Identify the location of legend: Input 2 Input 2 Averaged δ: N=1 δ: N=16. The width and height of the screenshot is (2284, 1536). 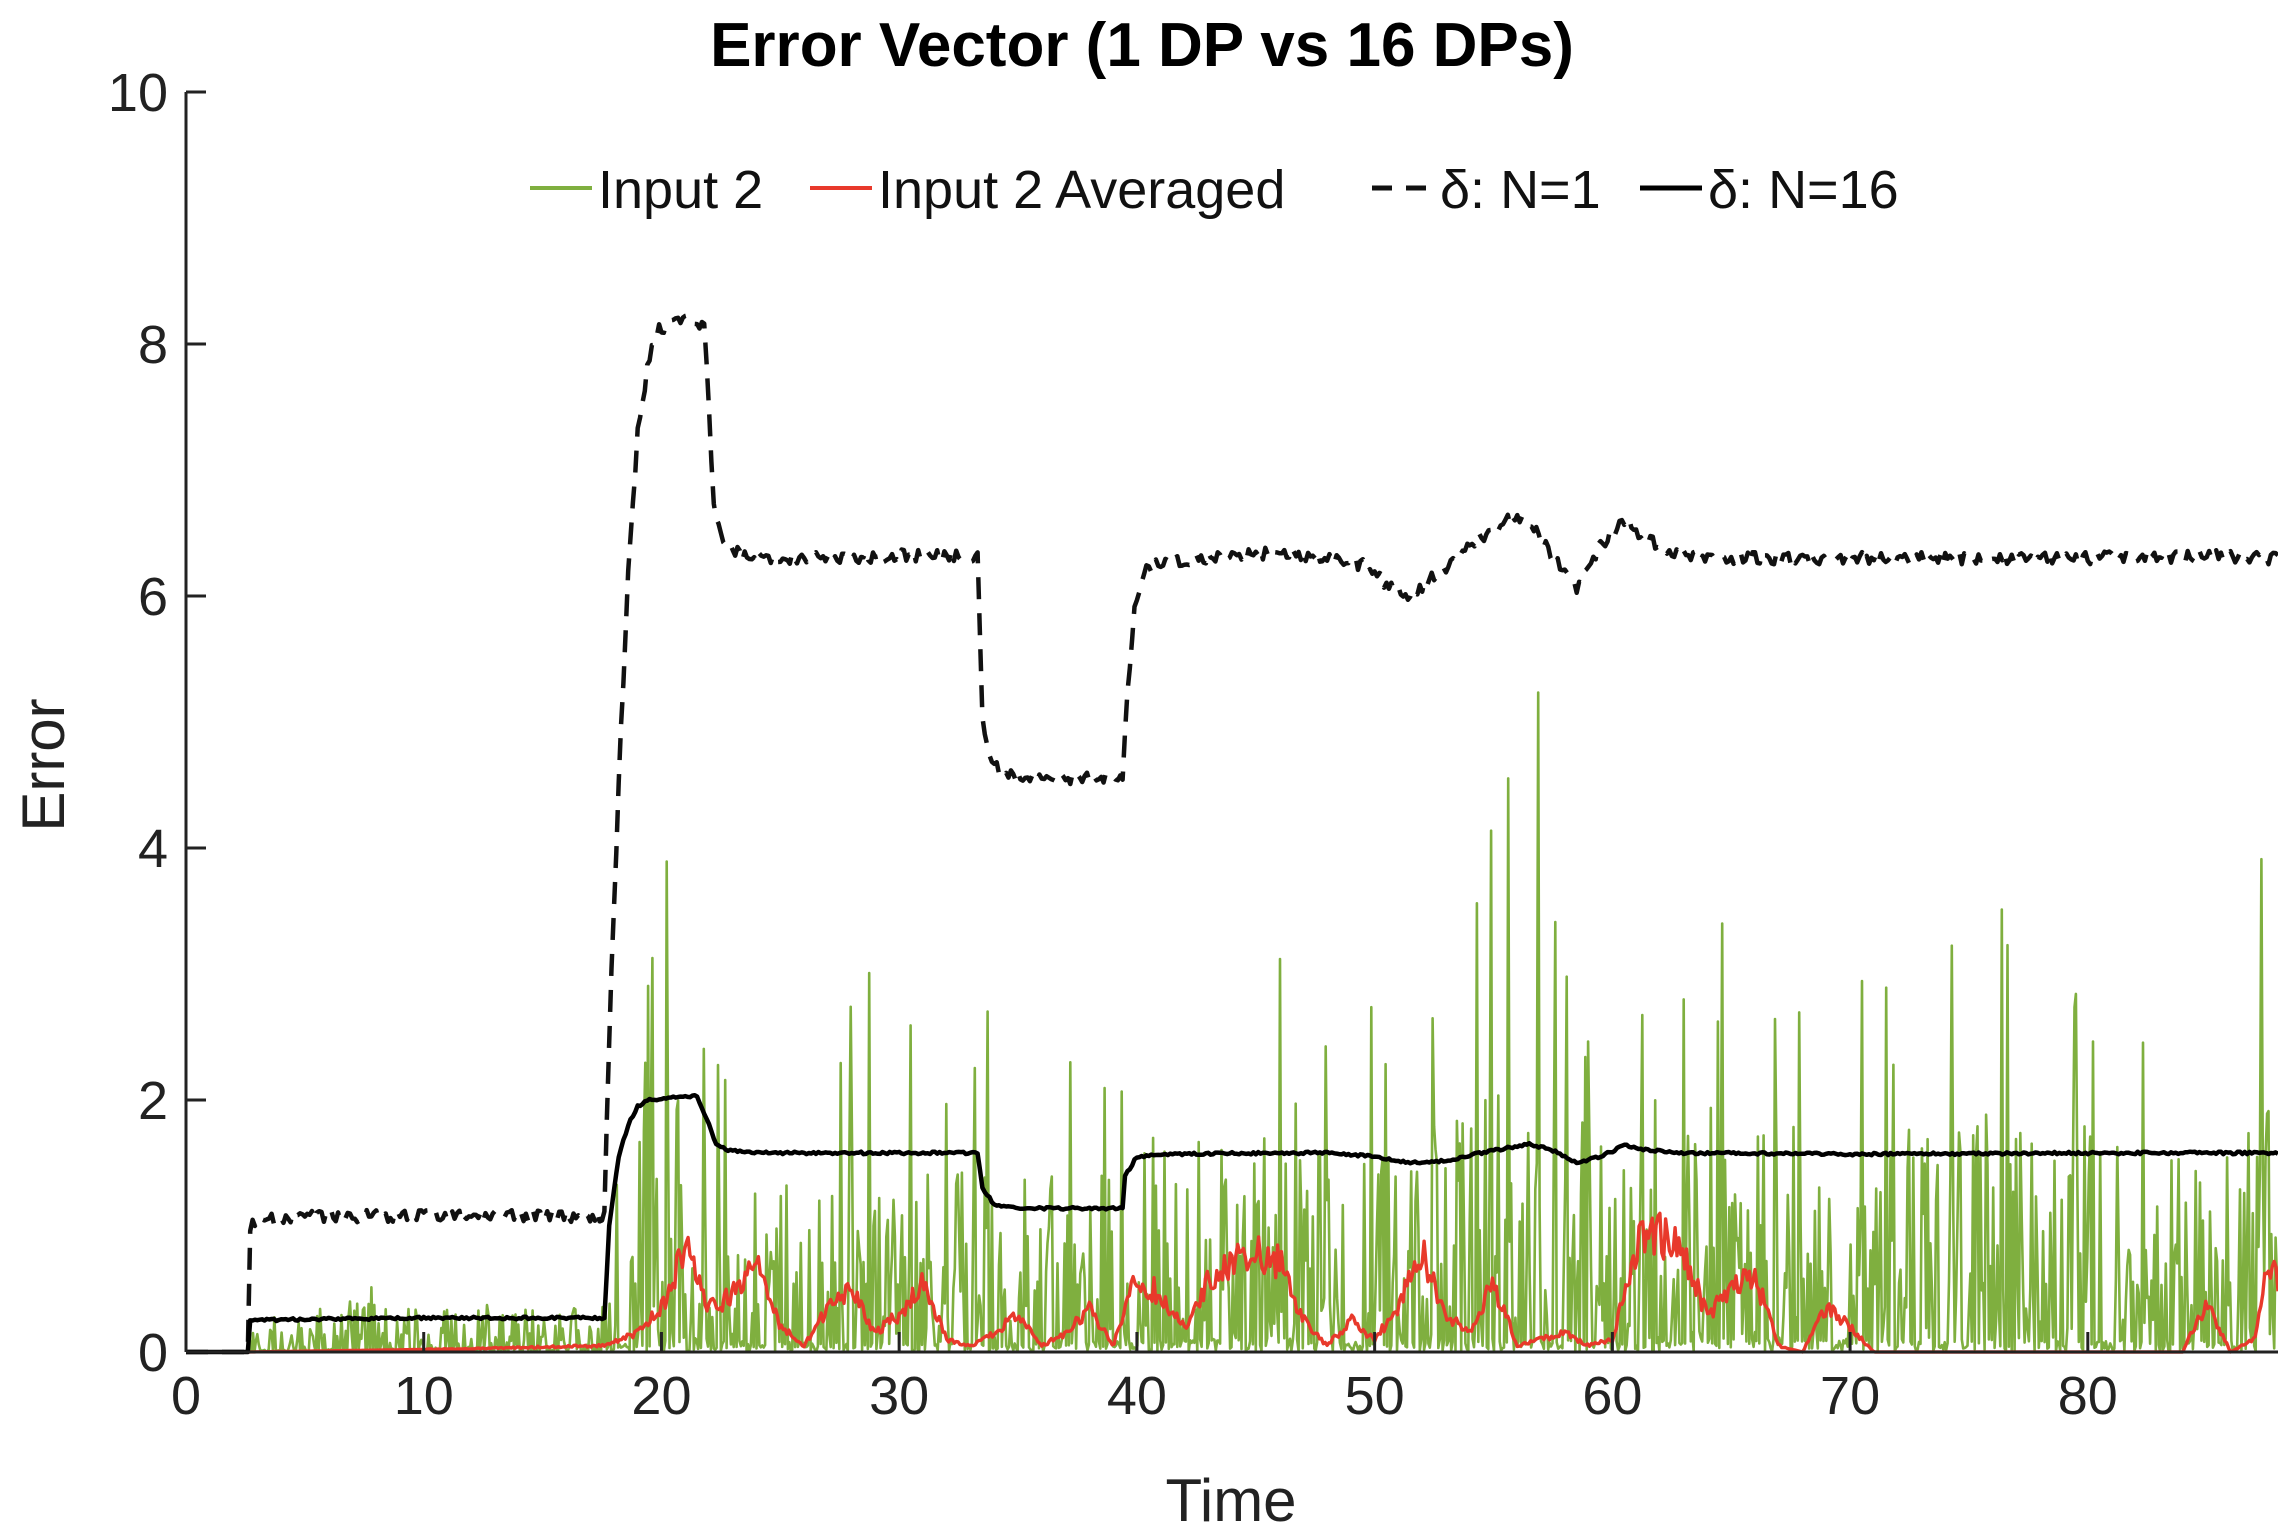
(1214, 190).